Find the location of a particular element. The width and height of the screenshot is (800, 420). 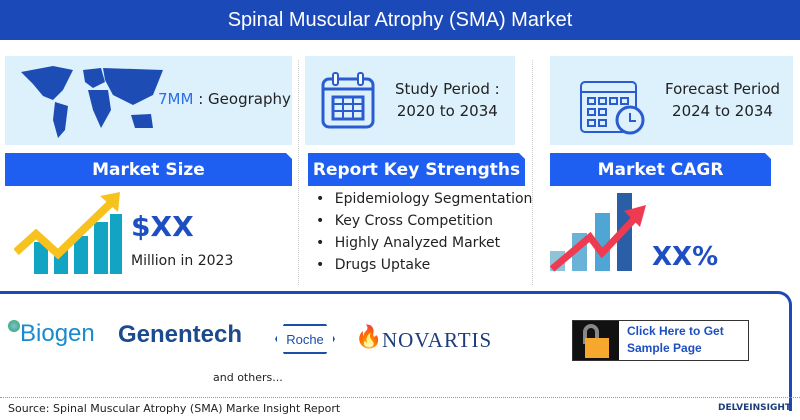

market-size-sub: Million in 2023 is located at coordinates (182, 261).